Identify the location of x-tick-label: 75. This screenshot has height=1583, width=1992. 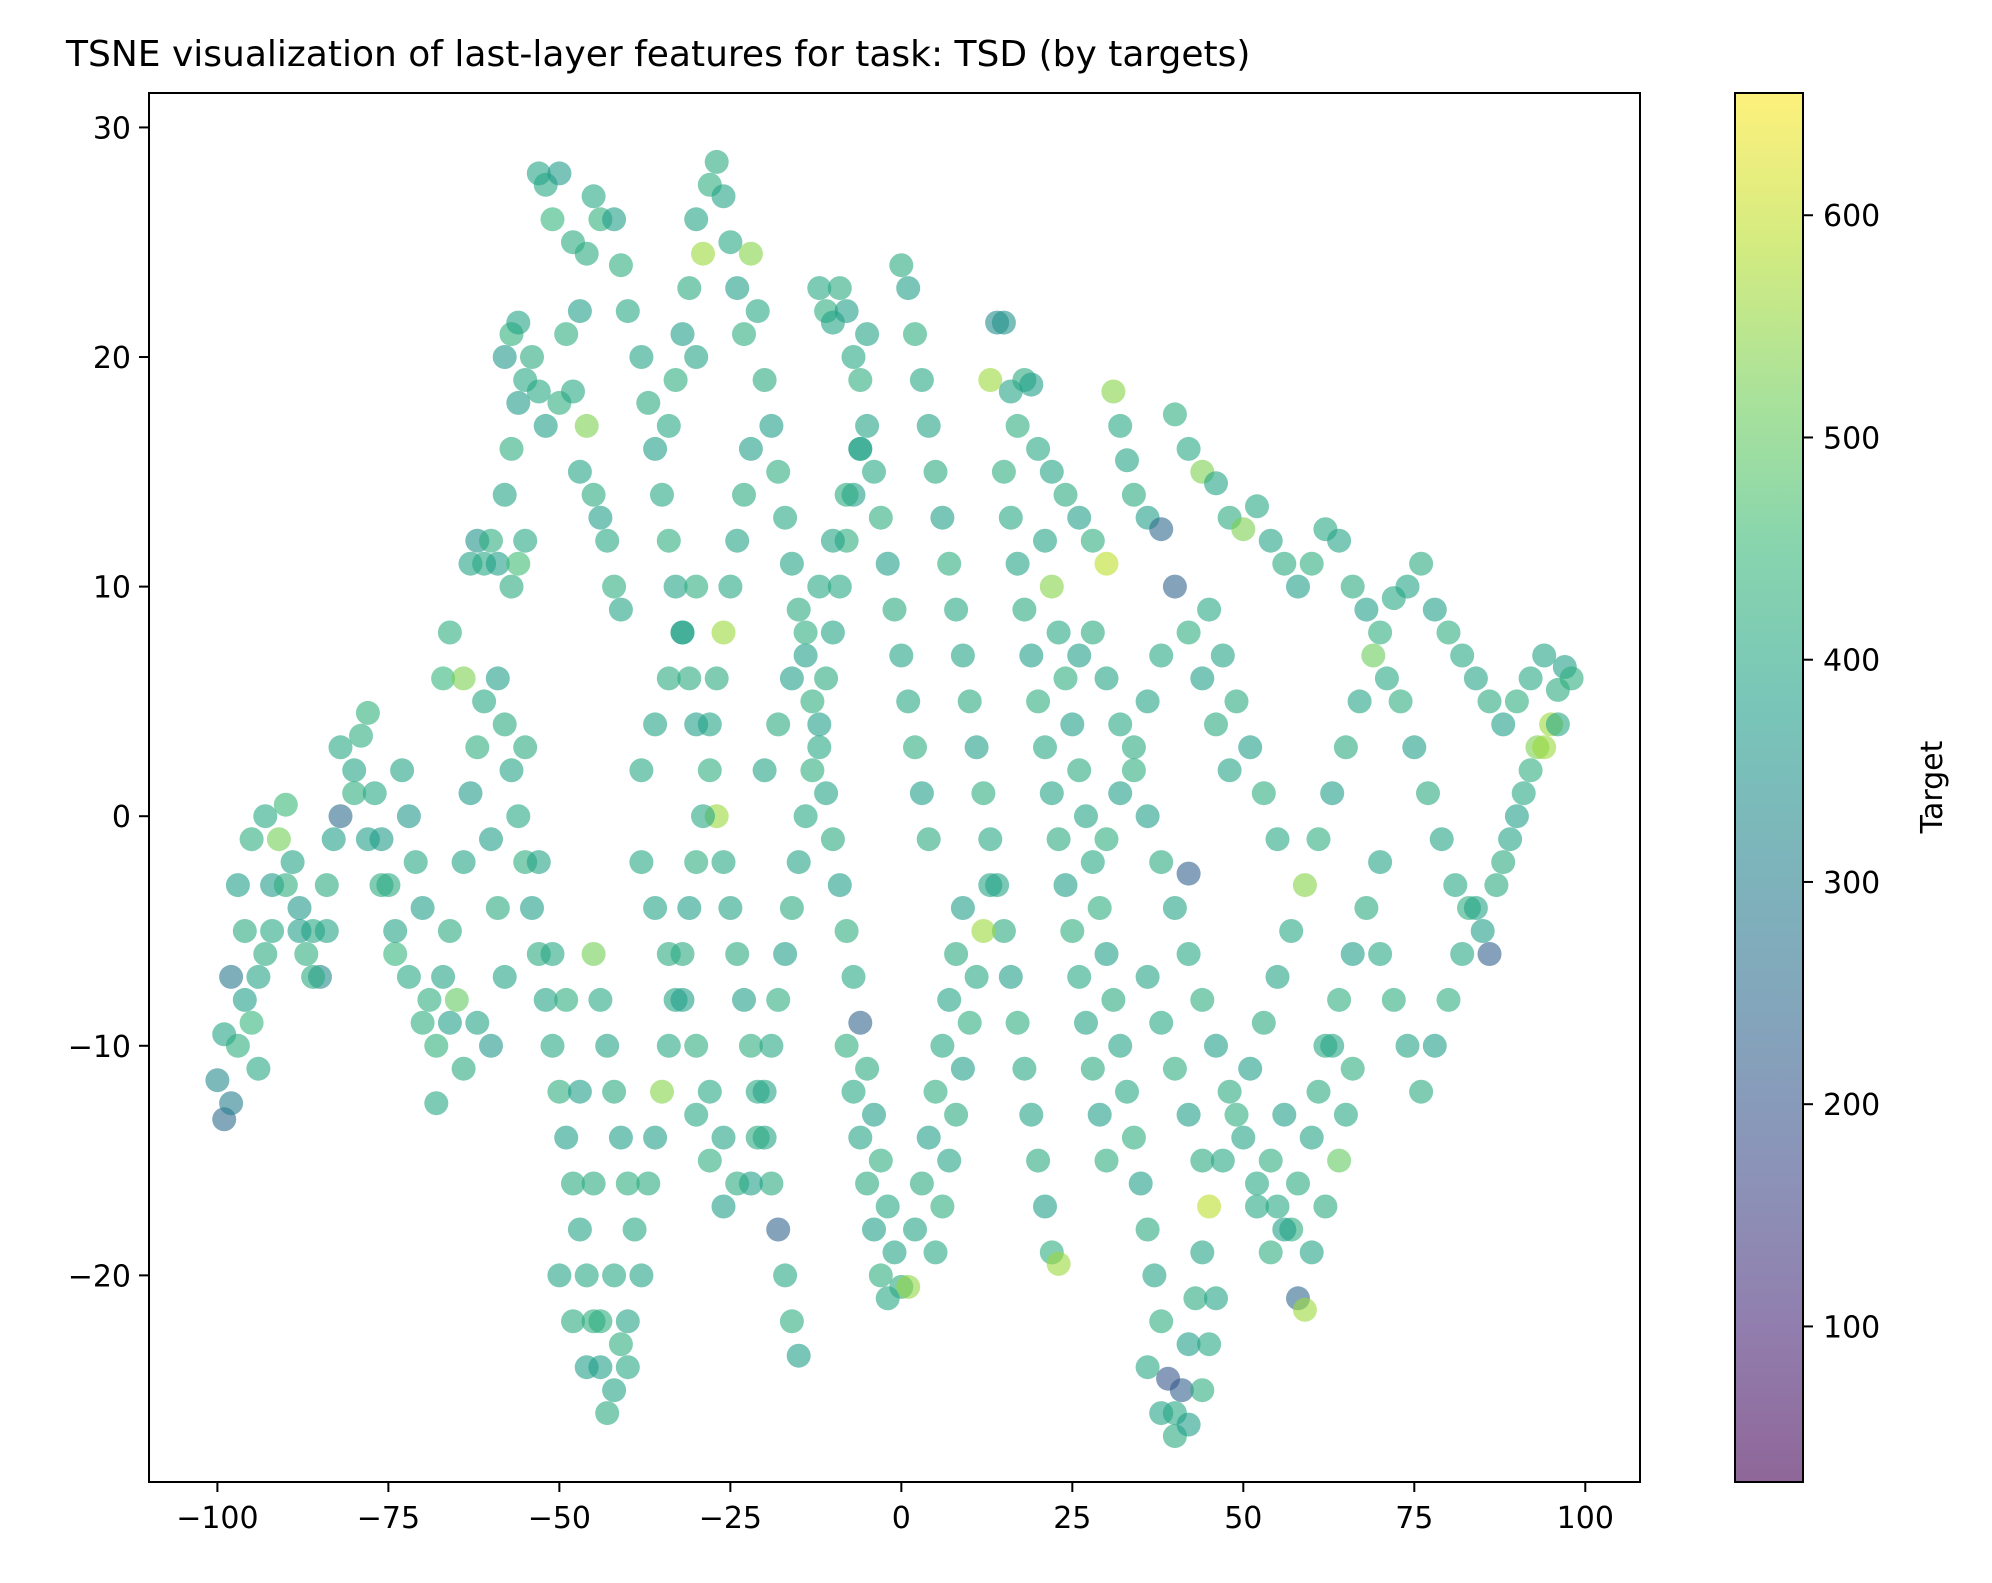
(1414, 1518).